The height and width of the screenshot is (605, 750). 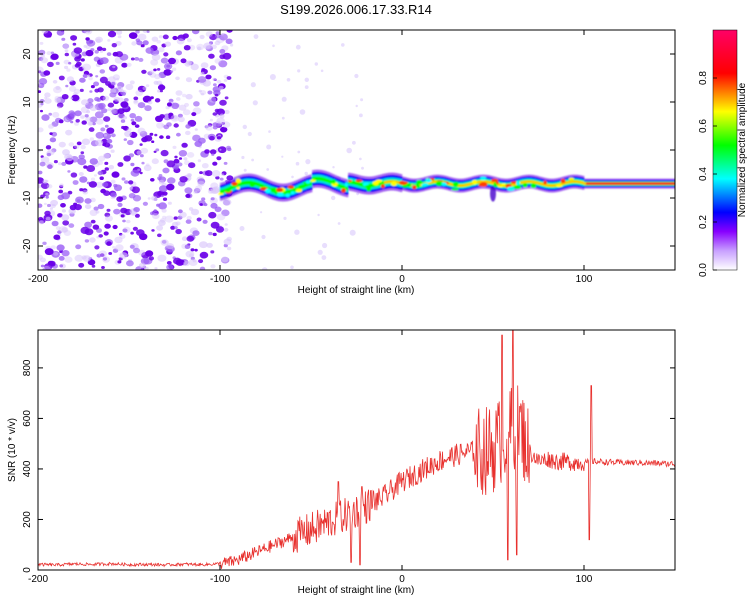 What do you see at coordinates (703, 270) in the screenshot?
I see `colorbar-tick-label: 0.0` at bounding box center [703, 270].